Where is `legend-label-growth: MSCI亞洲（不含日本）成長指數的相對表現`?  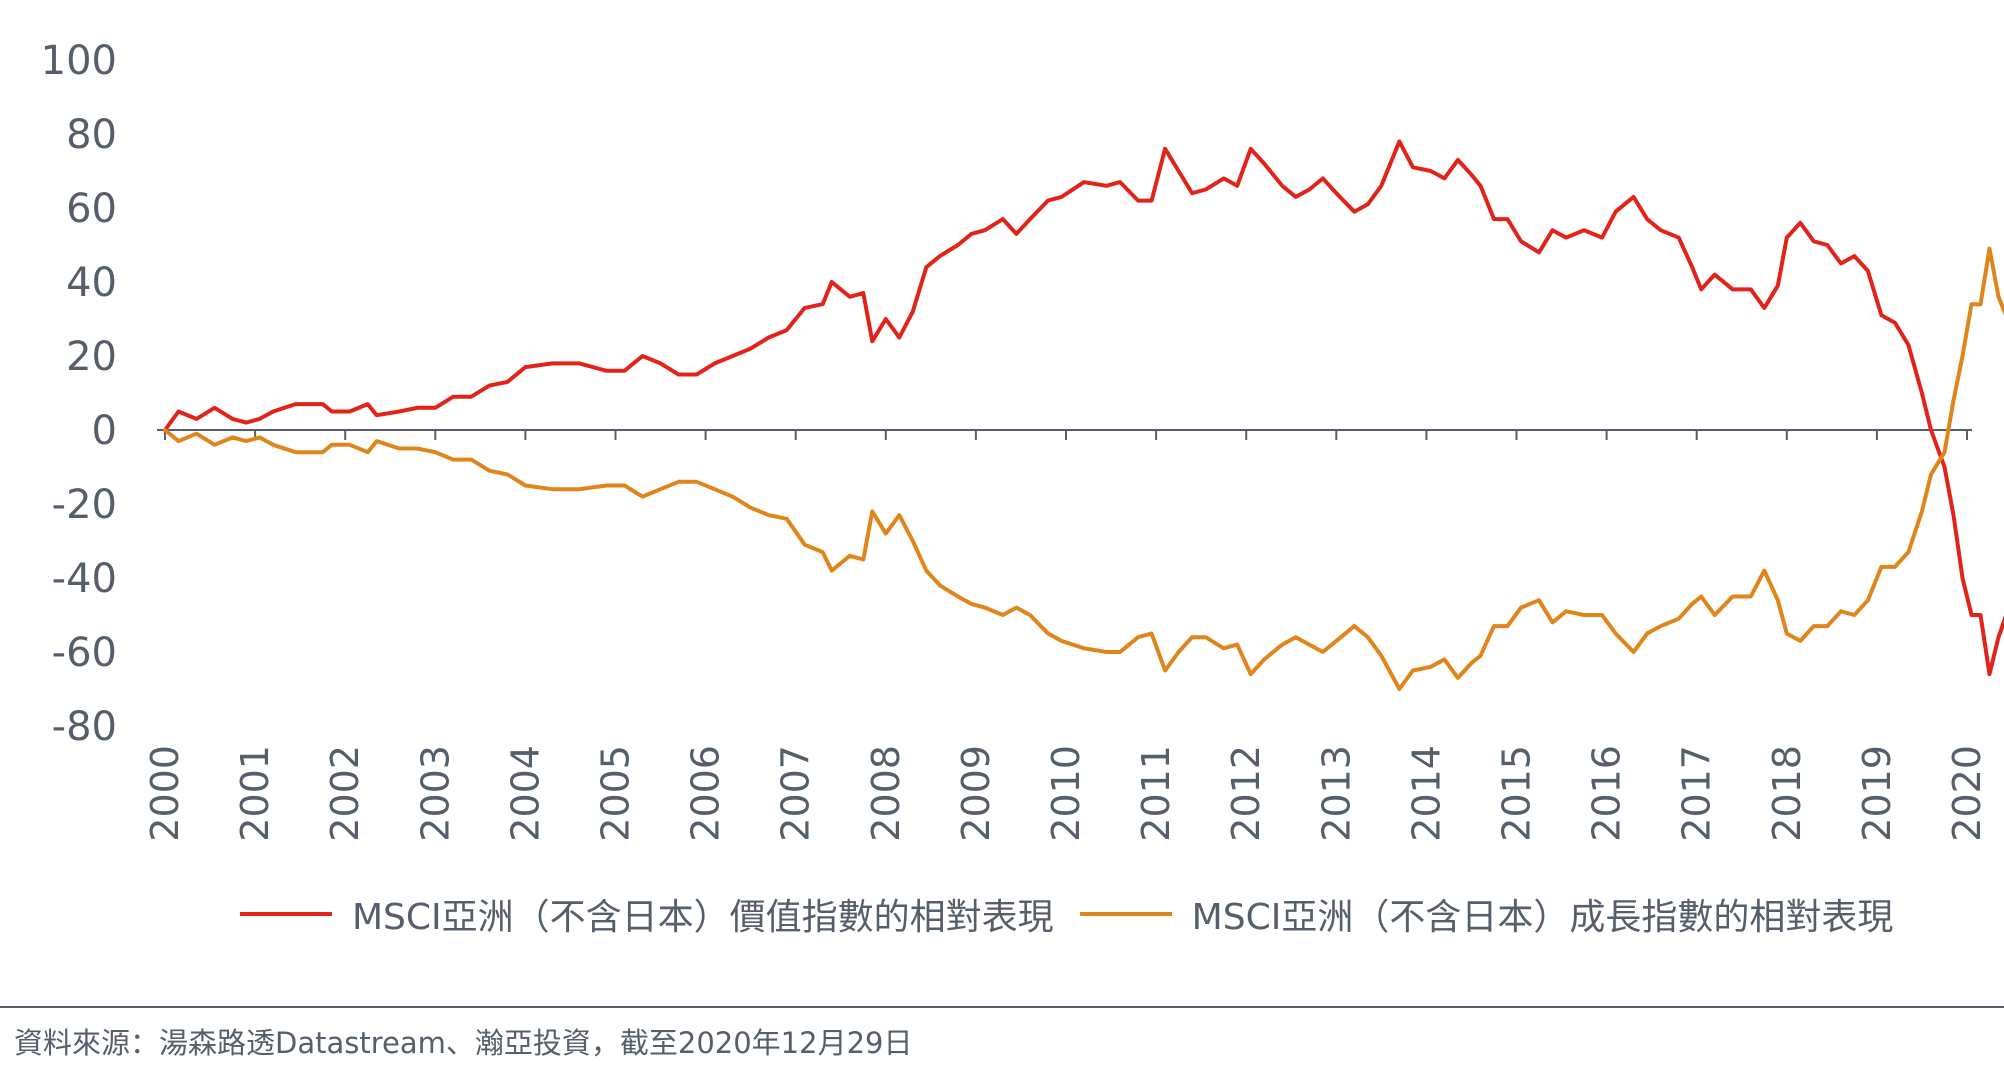 legend-label-growth: MSCI亞洲（不含日本）成長指數的相對表現 is located at coordinates (1542, 917).